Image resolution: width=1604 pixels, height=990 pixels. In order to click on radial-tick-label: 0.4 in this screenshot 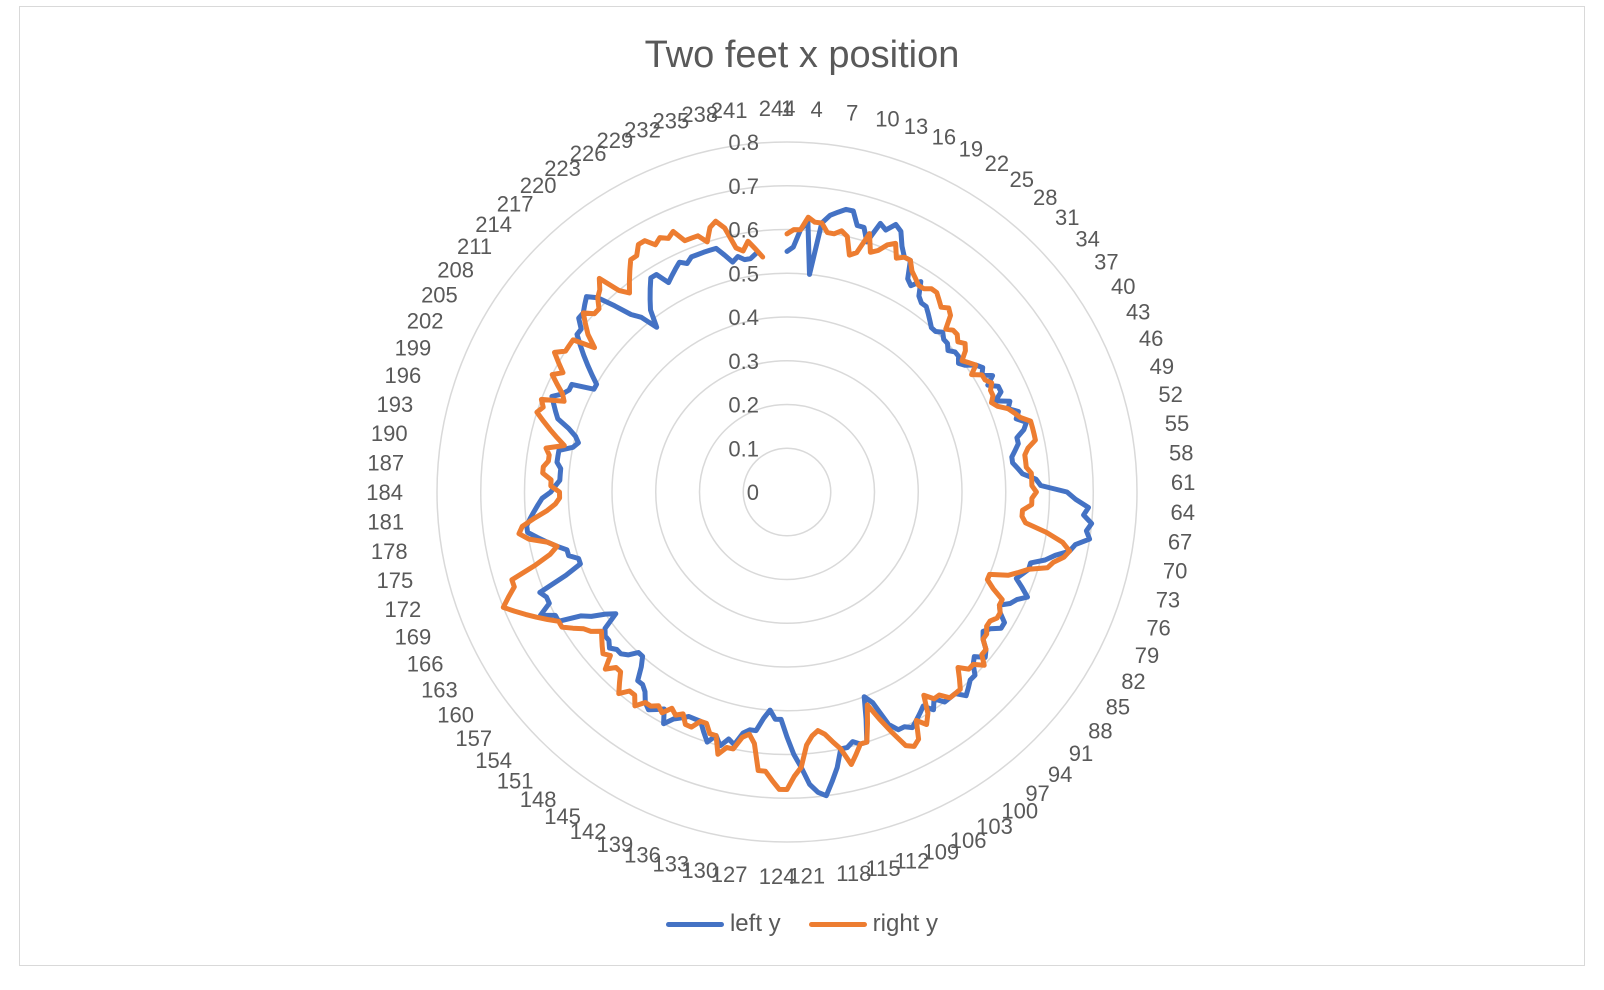, I will do `click(743, 317)`.